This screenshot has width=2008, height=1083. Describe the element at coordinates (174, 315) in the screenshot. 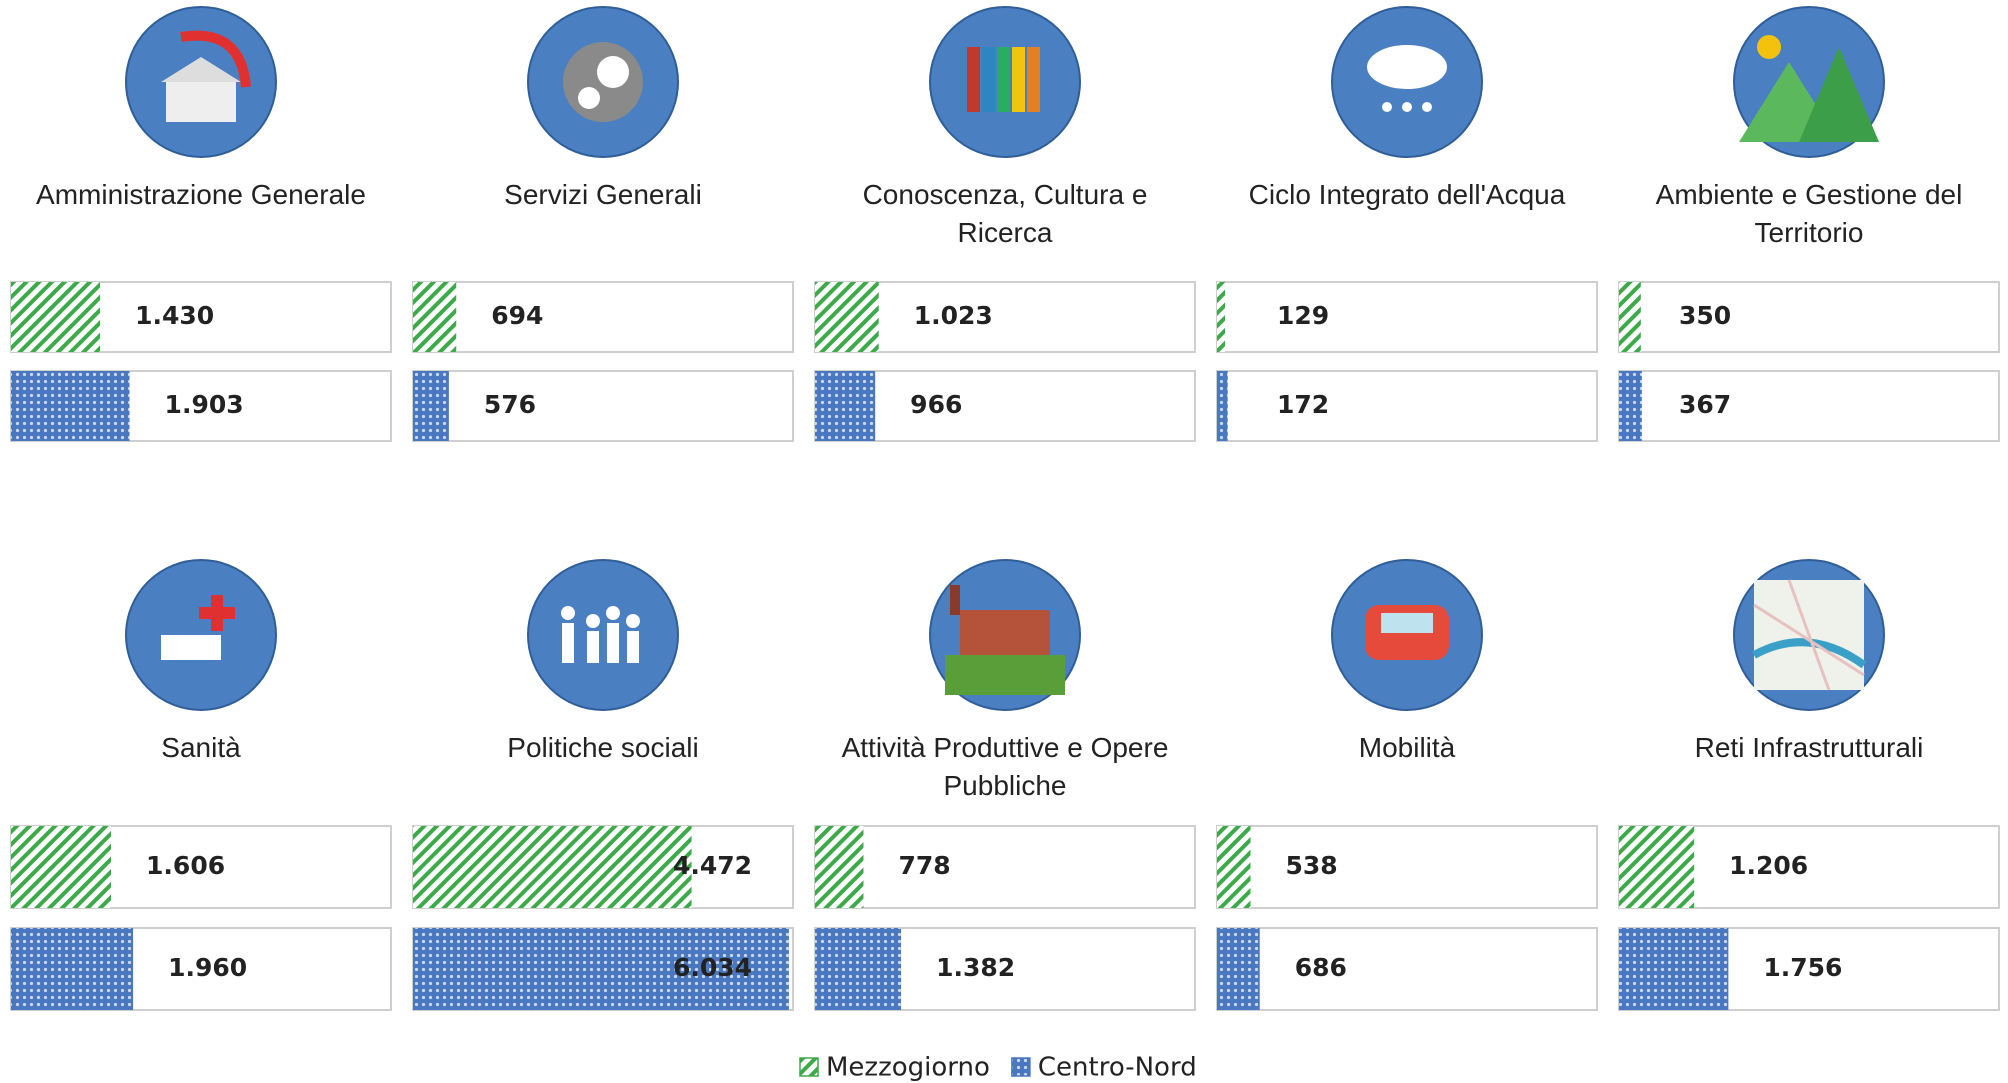

I see `value-label: 1.430` at that location.